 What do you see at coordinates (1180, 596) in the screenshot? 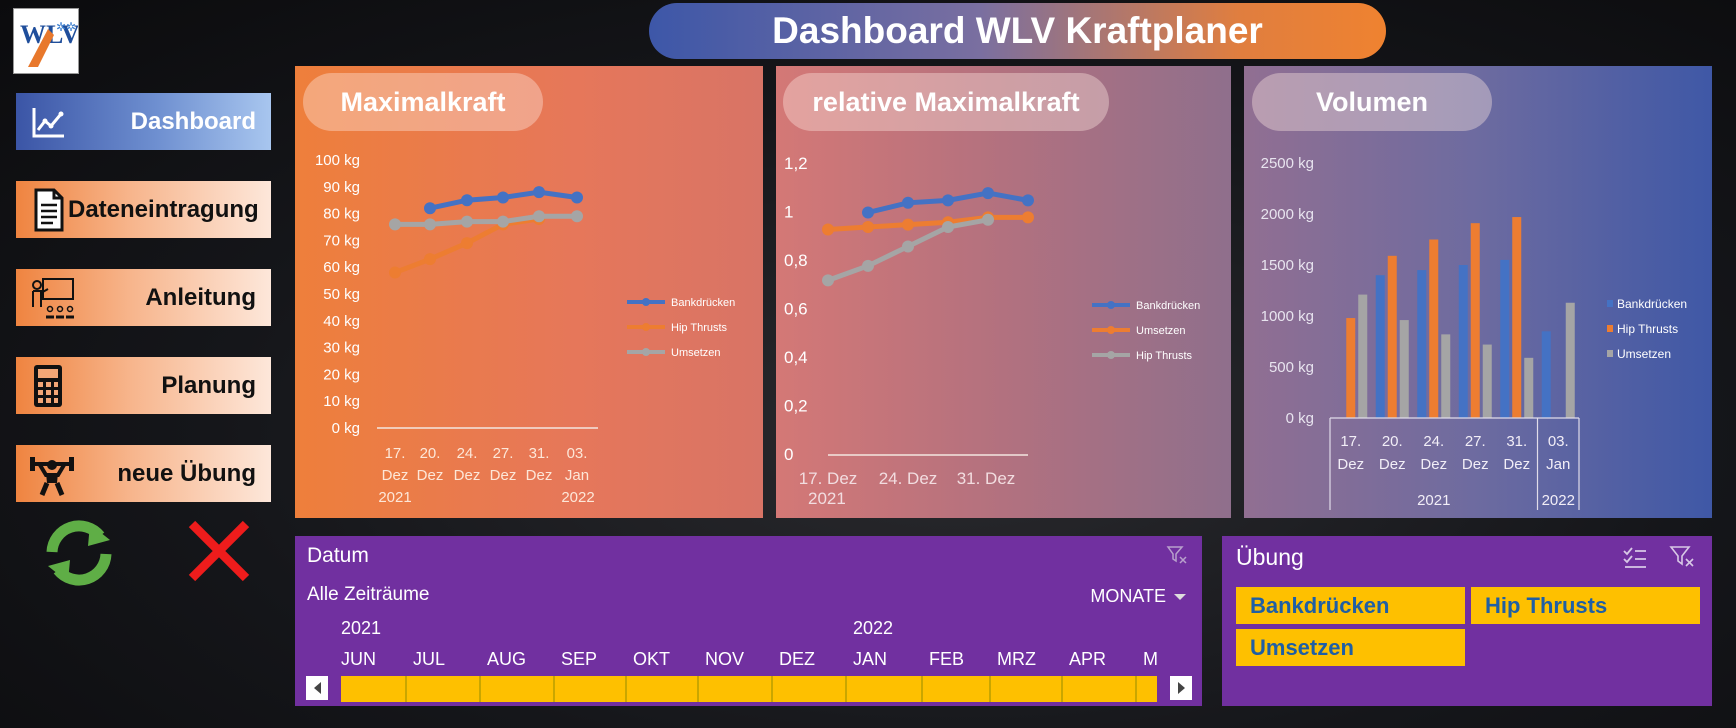
I see `chevron-down-icon` at bounding box center [1180, 596].